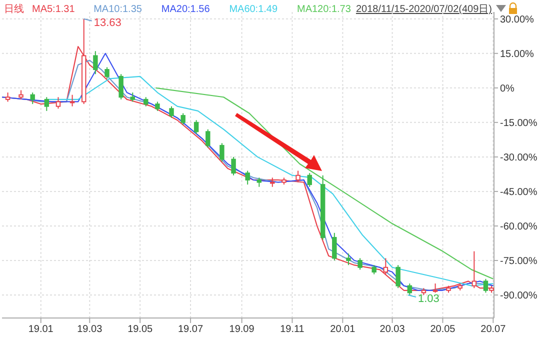 The height and width of the screenshot is (338, 554). I want to click on x-tick-label: 20.07, so click(493, 329).